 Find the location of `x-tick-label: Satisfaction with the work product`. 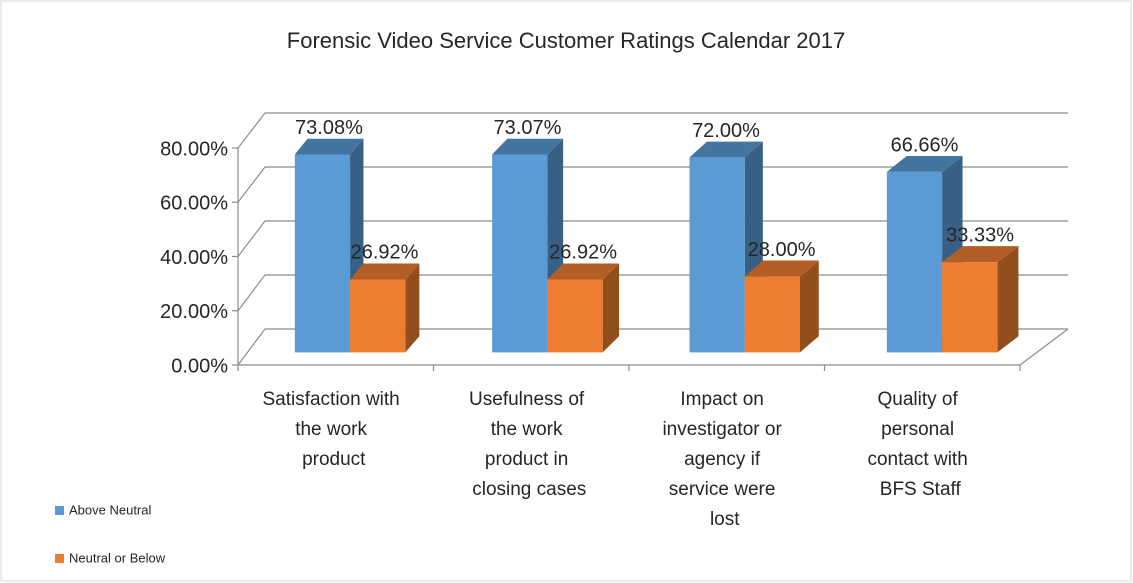

x-tick-label: Satisfaction with the work product is located at coordinates (333, 429).